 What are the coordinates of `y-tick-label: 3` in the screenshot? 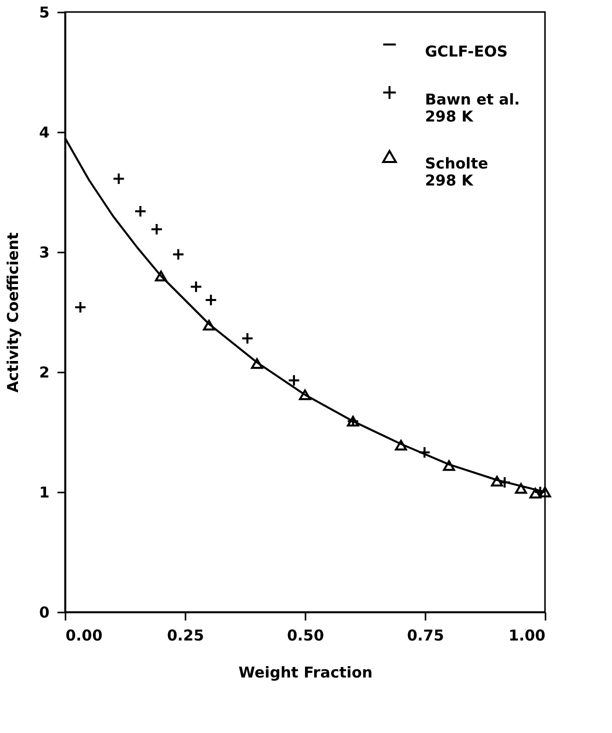 It's located at (44, 253).